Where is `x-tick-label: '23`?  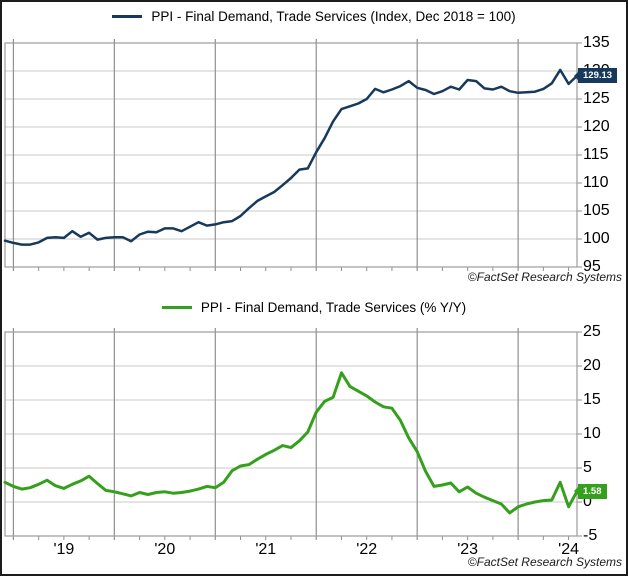
x-tick-label: '23 is located at coordinates (468, 549).